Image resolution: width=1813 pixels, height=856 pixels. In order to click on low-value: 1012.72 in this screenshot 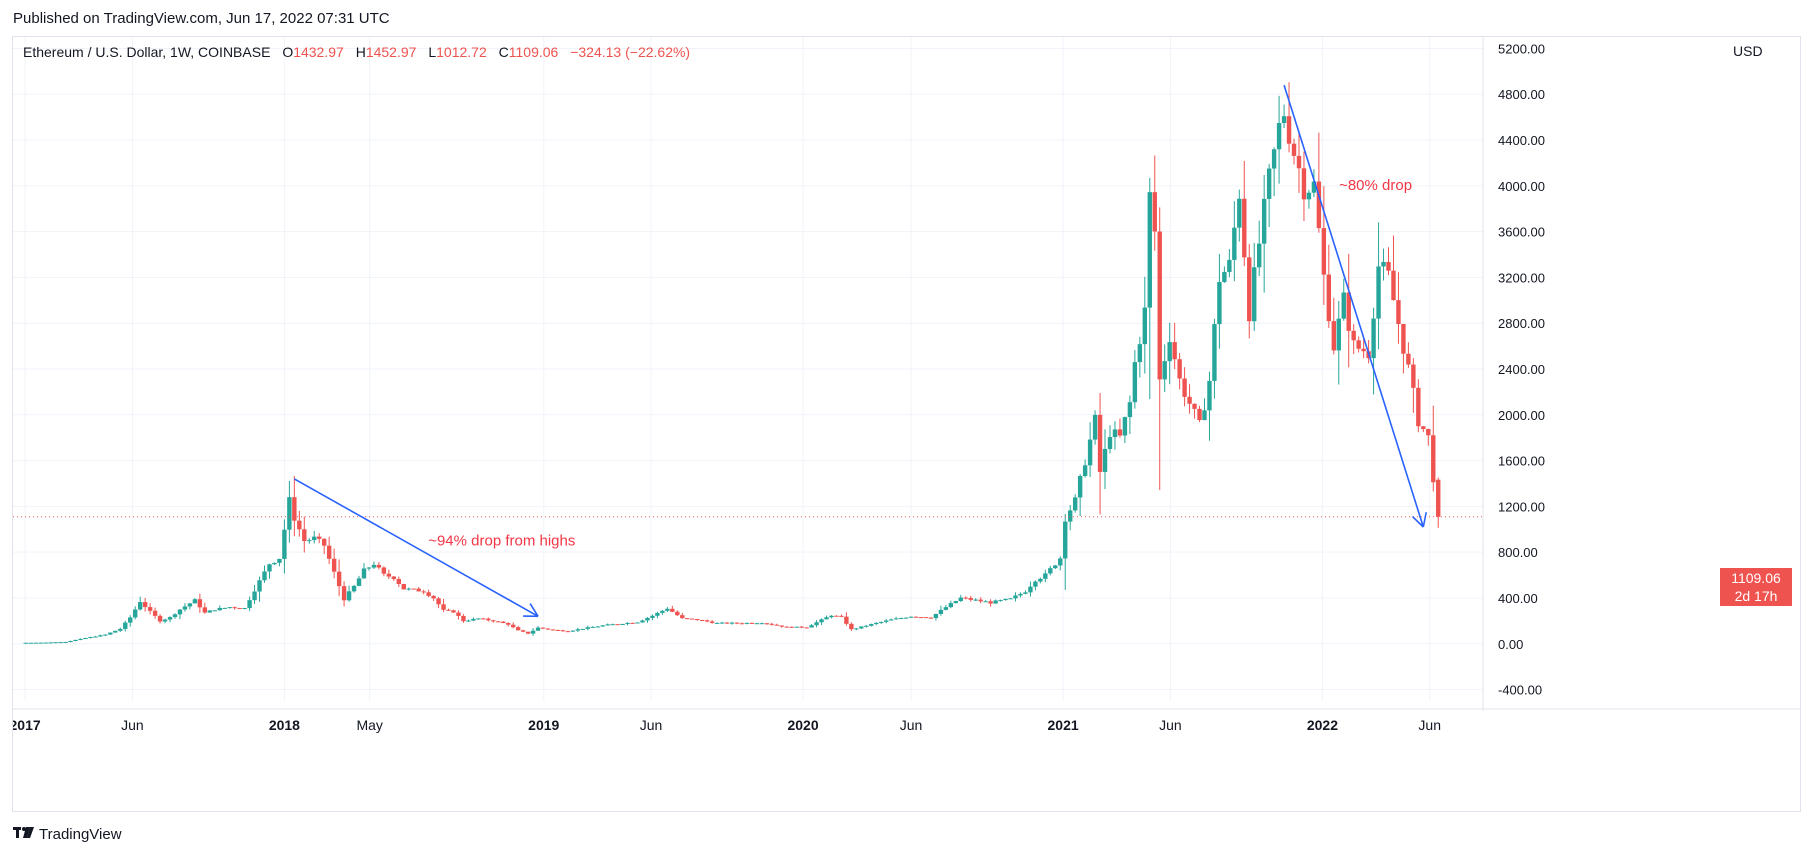, I will do `click(461, 52)`.